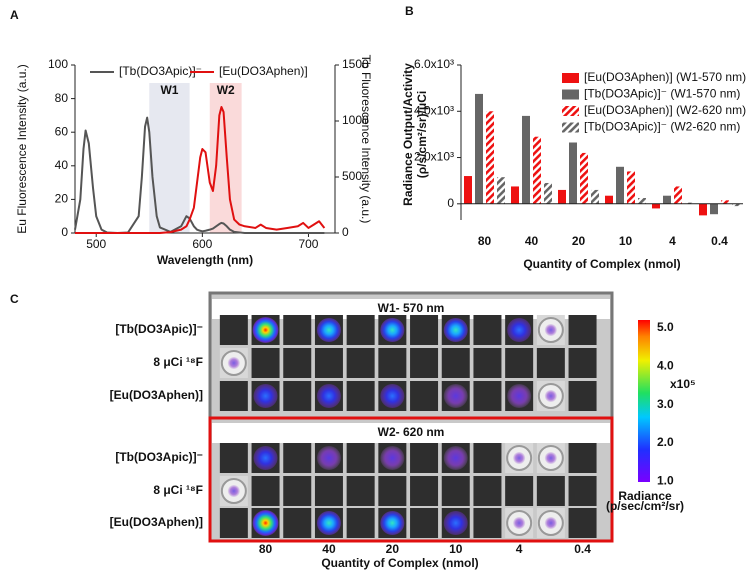  What do you see at coordinates (366, 139) in the screenshot?
I see `y2-axis-label: Tb Fluorescence Intensity (a.u.)` at bounding box center [366, 139].